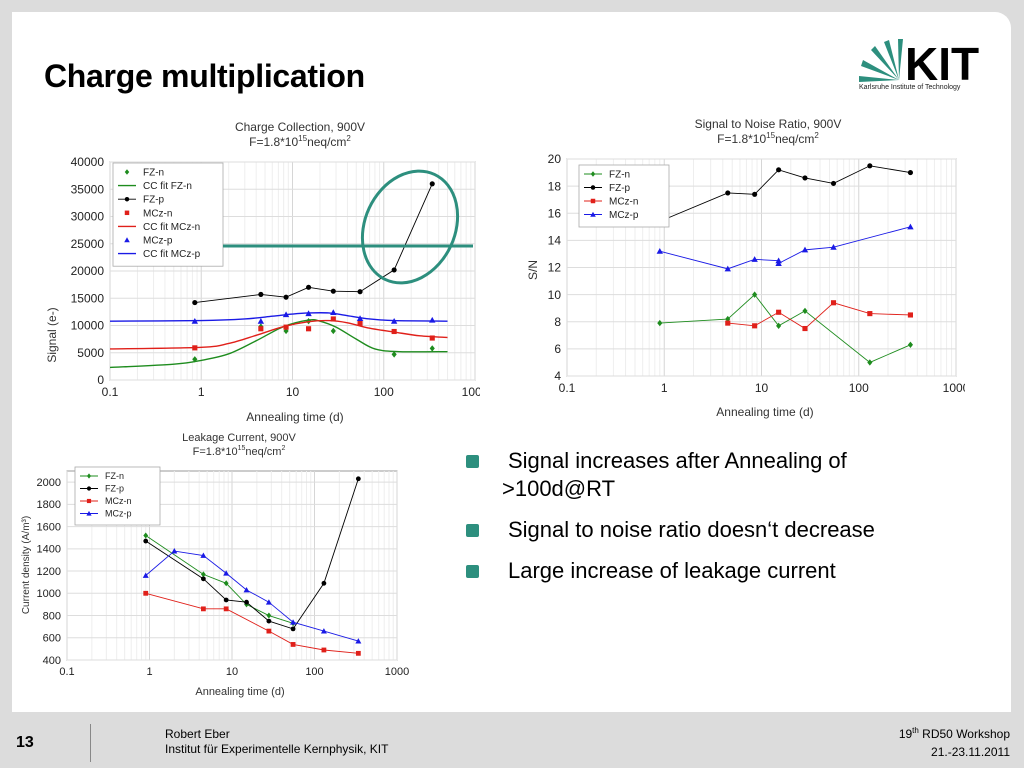 This screenshot has height=768, width=1024. What do you see at coordinates (555, 213) in the screenshot?
I see `y-tick-label: 16` at bounding box center [555, 213].